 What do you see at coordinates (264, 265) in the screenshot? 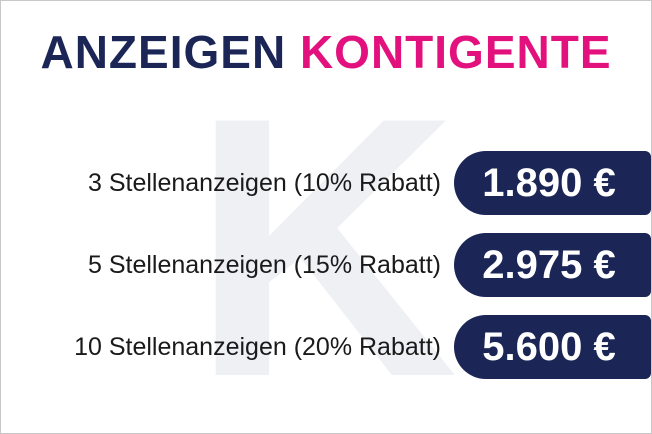
I see `row-label: 5 Stellenanzeigen (15% Rabatt)` at bounding box center [264, 265].